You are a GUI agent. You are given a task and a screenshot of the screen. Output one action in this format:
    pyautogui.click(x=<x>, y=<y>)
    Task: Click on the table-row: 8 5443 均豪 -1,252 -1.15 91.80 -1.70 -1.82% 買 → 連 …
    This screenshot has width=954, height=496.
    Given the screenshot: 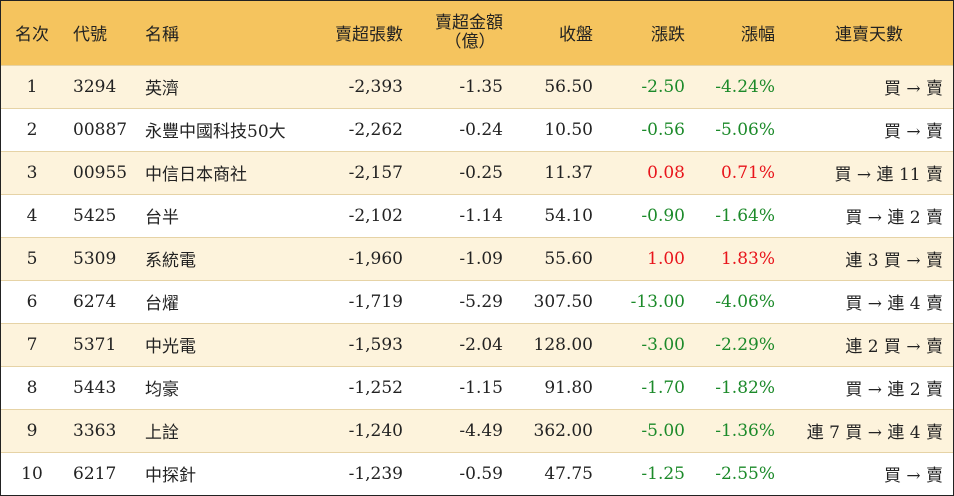 What is the action you would take?
    pyautogui.click(x=477, y=387)
    